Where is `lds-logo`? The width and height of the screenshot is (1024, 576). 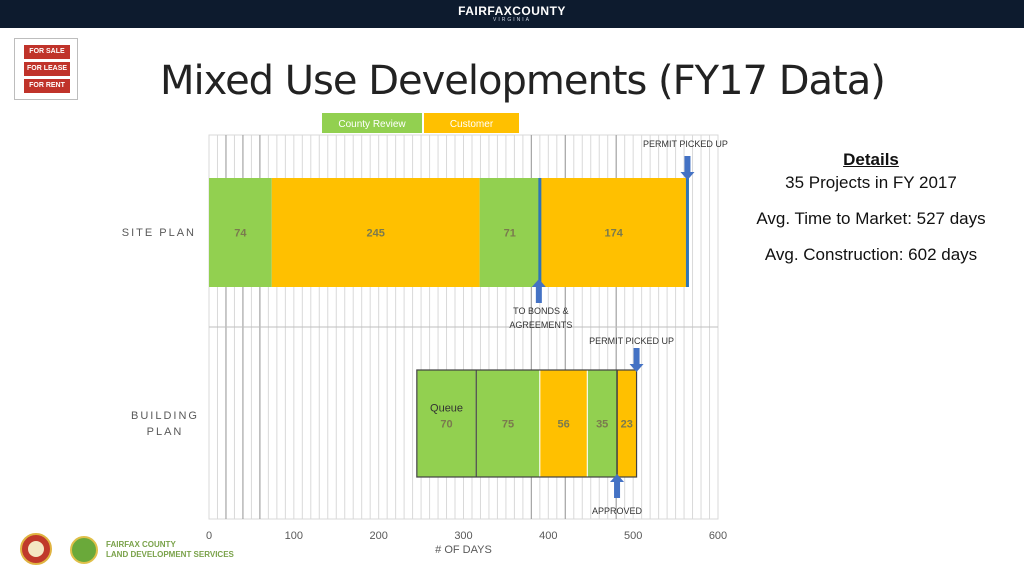 lds-logo is located at coordinates (84, 550).